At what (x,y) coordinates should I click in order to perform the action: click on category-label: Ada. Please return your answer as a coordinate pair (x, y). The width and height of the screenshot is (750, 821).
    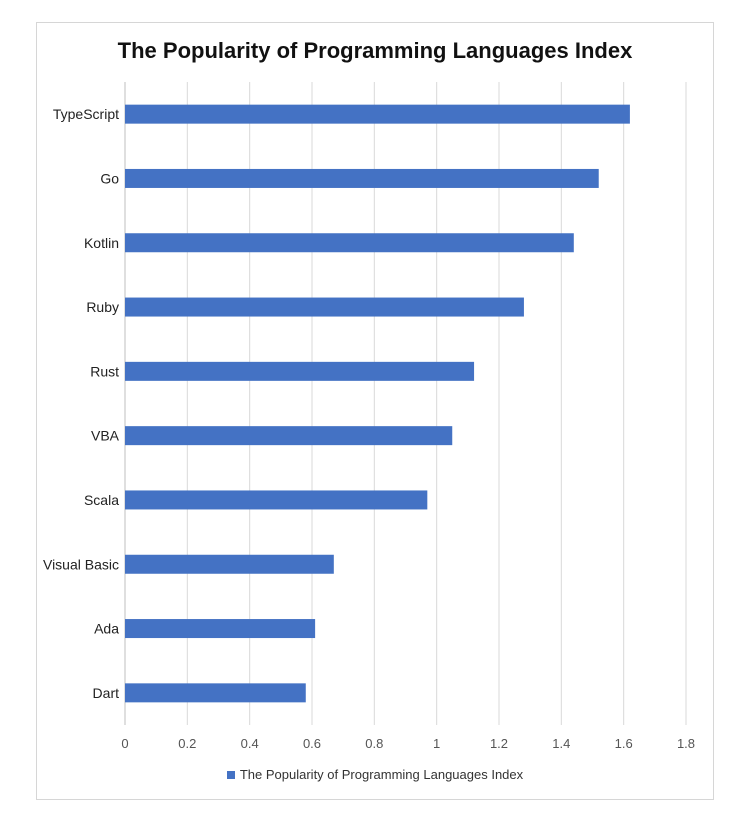
    Looking at the image, I should click on (106, 629).